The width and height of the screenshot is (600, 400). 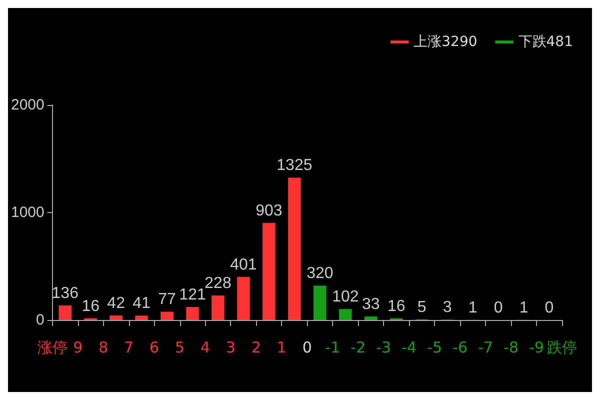 I want to click on data-label: 102, so click(x=345, y=297).